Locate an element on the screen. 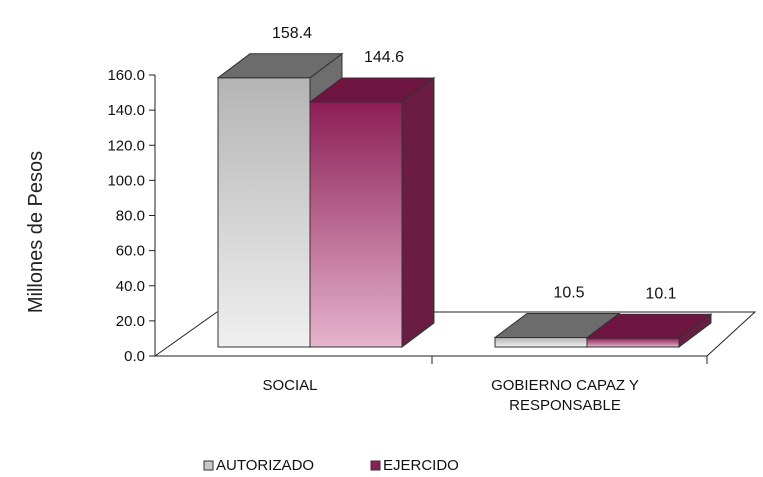 This screenshot has height=477, width=763. y-tick-label: 80.0 is located at coordinates (130, 216).